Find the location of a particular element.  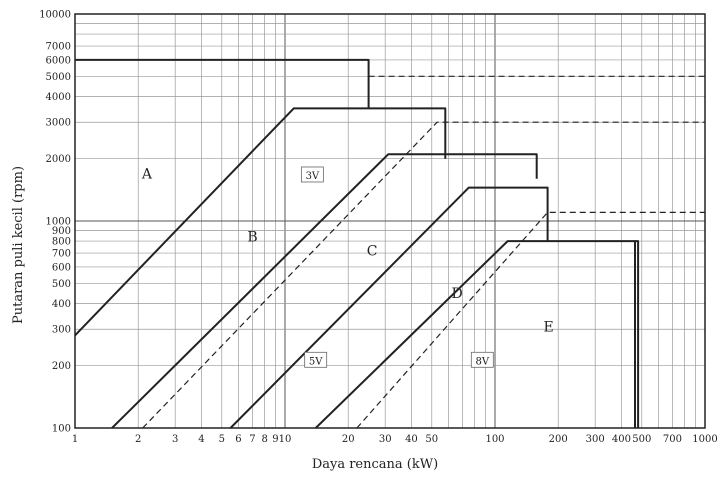

belt-tag-label: 8V is located at coordinates (483, 361).